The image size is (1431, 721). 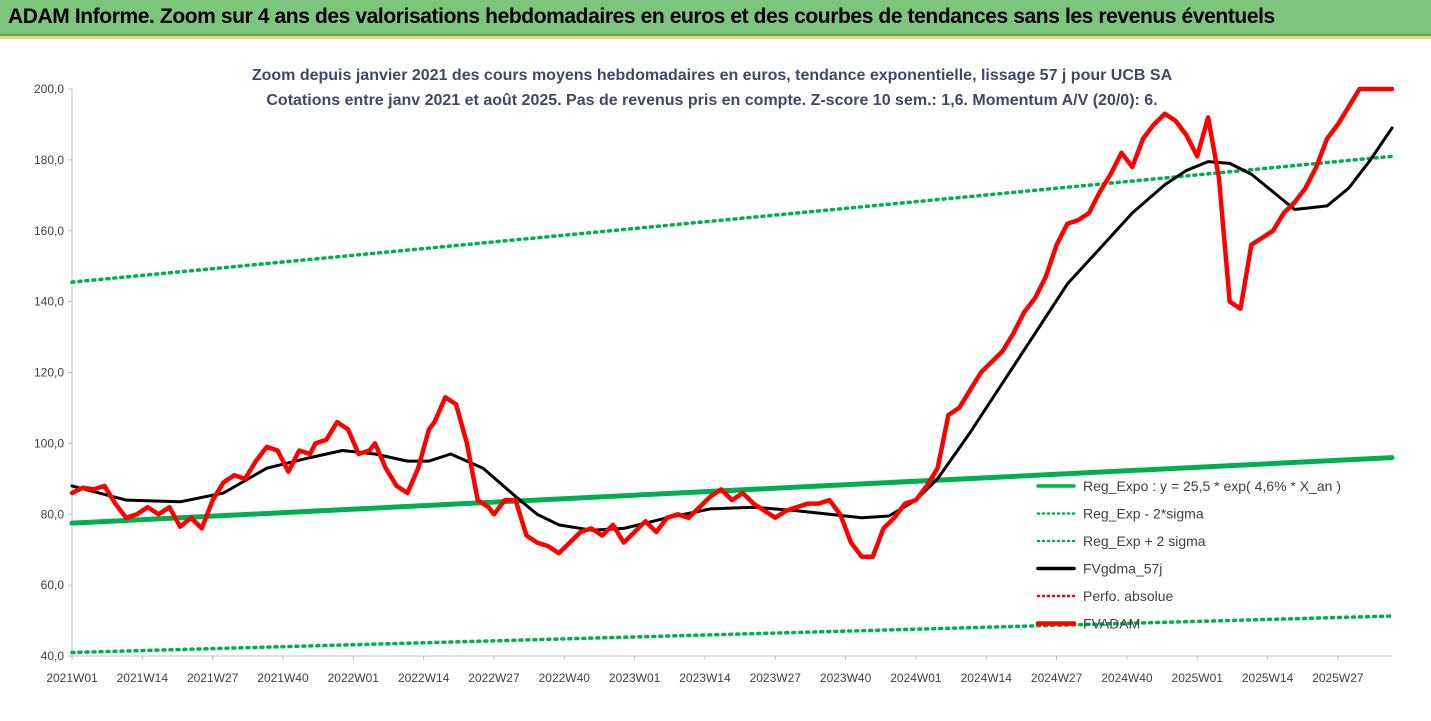 What do you see at coordinates (1198, 678) in the screenshot?
I see `x-tick-label: 2025W01` at bounding box center [1198, 678].